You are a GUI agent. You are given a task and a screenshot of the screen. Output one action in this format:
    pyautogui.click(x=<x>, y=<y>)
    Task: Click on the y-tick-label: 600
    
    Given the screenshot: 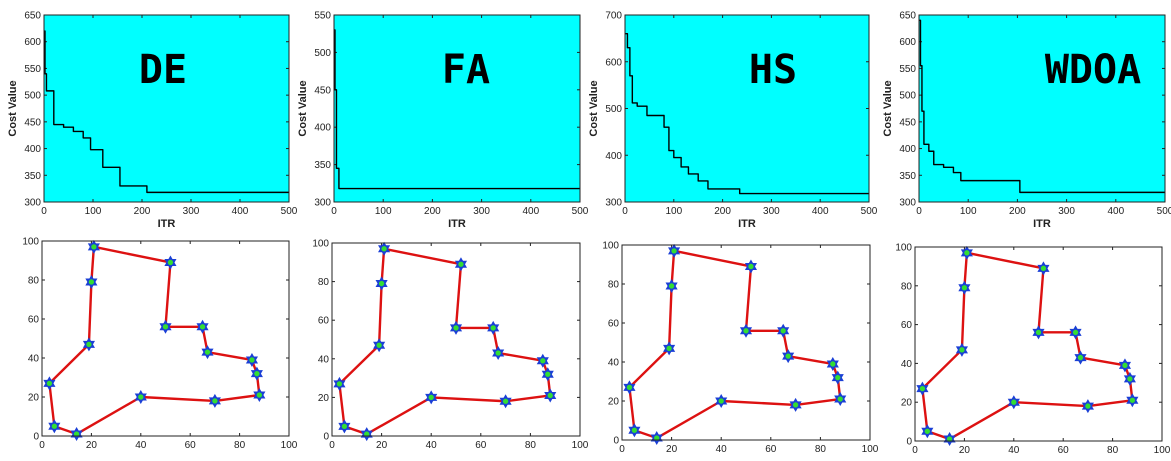 What is the action you would take?
    pyautogui.click(x=907, y=42)
    